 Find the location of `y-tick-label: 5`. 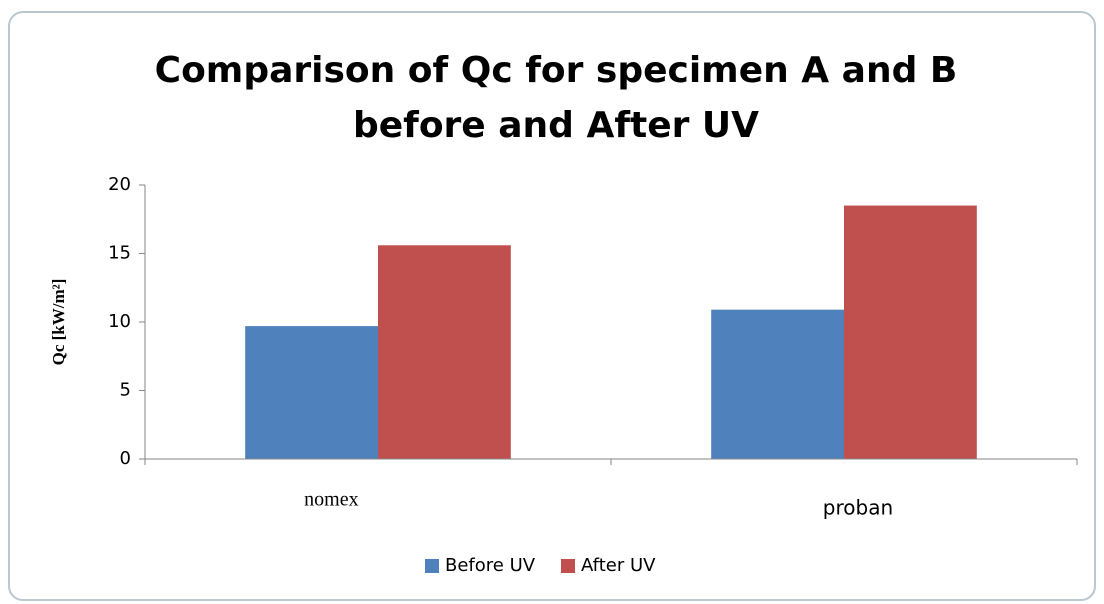

y-tick-label: 5 is located at coordinates (125, 390).